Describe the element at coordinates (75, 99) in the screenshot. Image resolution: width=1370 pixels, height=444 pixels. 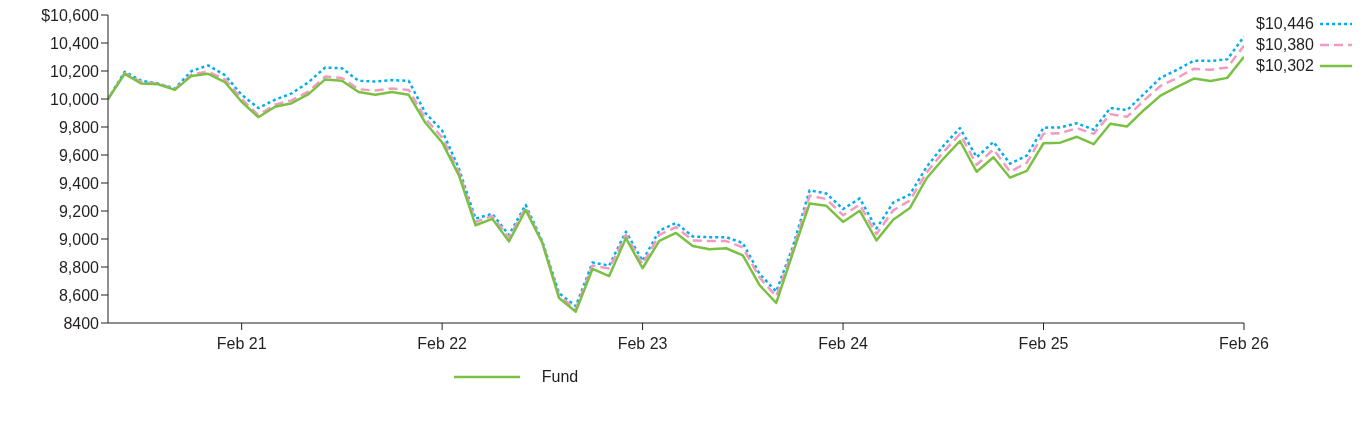
I see `y-tick-label: 10,000` at that location.